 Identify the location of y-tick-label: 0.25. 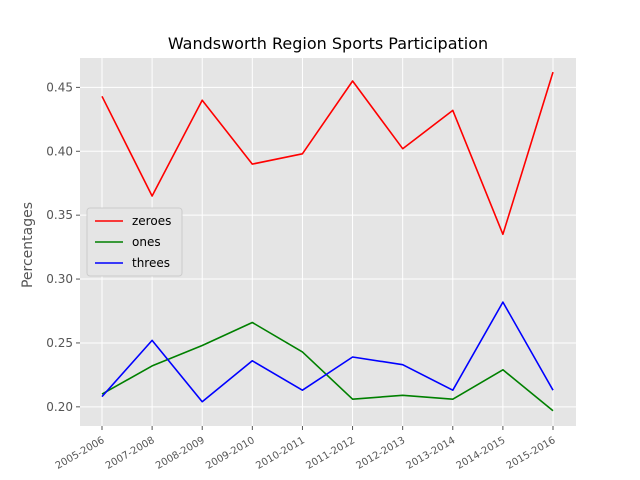
(59, 343).